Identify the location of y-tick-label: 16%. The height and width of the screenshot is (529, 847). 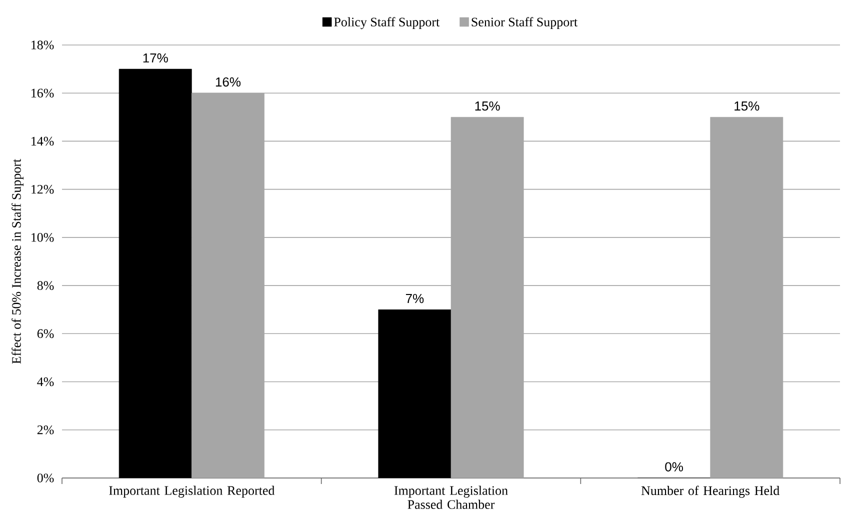
(43, 93).